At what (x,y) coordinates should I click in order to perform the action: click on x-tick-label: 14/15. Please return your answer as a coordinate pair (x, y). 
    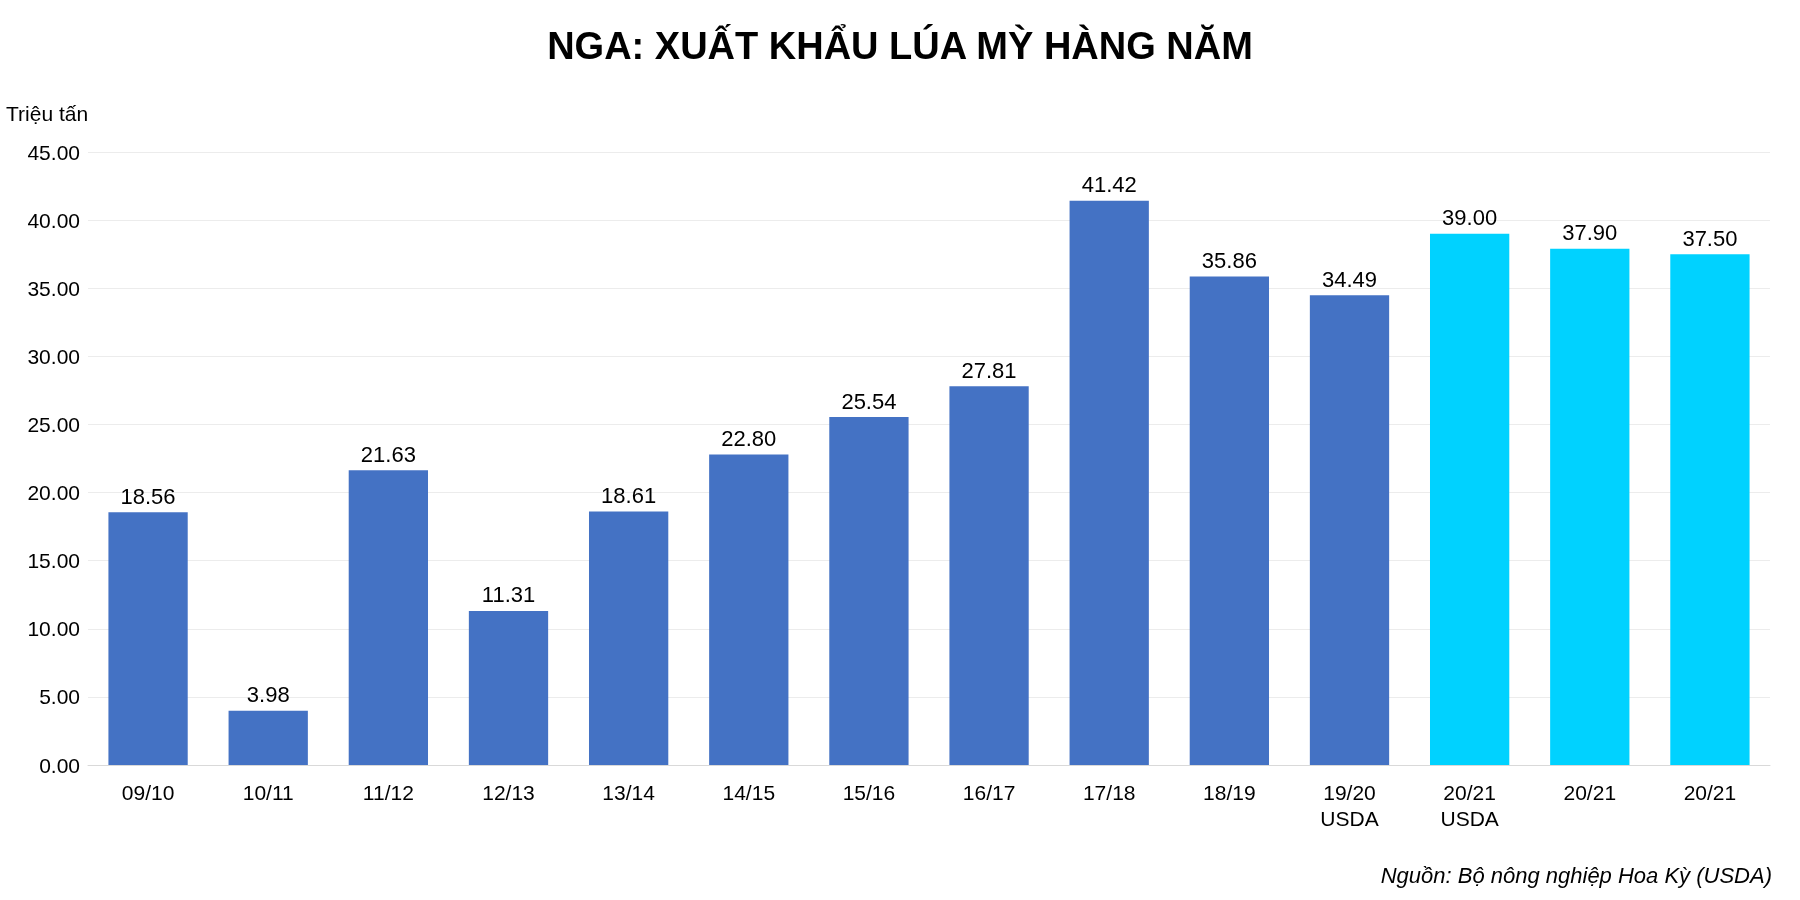
    Looking at the image, I should click on (749, 792).